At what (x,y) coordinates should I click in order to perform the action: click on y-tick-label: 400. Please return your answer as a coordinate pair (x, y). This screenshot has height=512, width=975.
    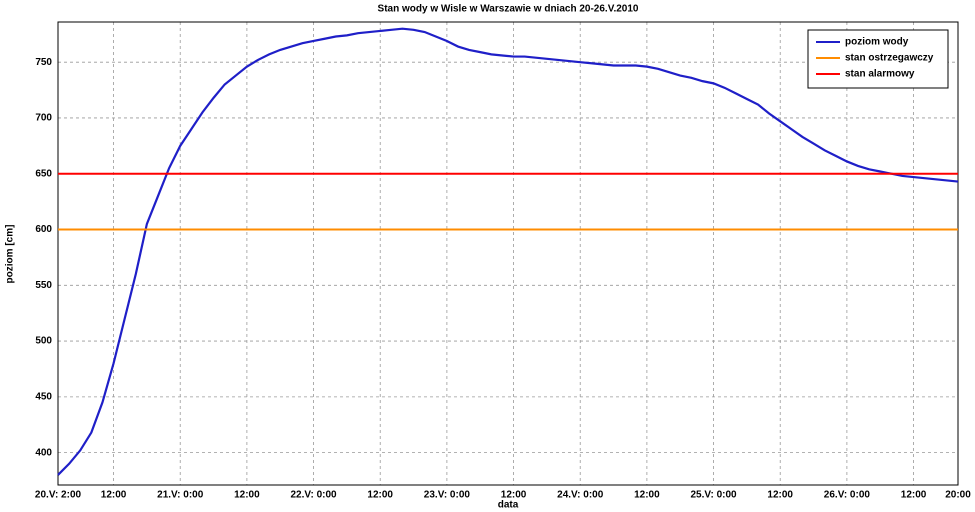
    Looking at the image, I should click on (43, 452).